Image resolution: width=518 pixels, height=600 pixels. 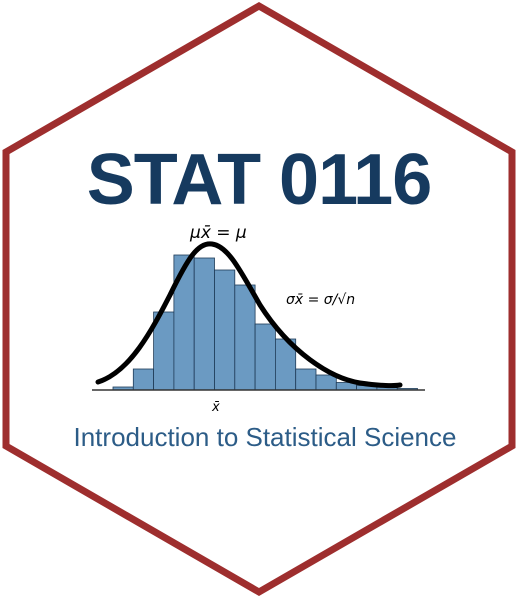 I want to click on mean-label: μx̄ = μ, so click(x=218, y=233).